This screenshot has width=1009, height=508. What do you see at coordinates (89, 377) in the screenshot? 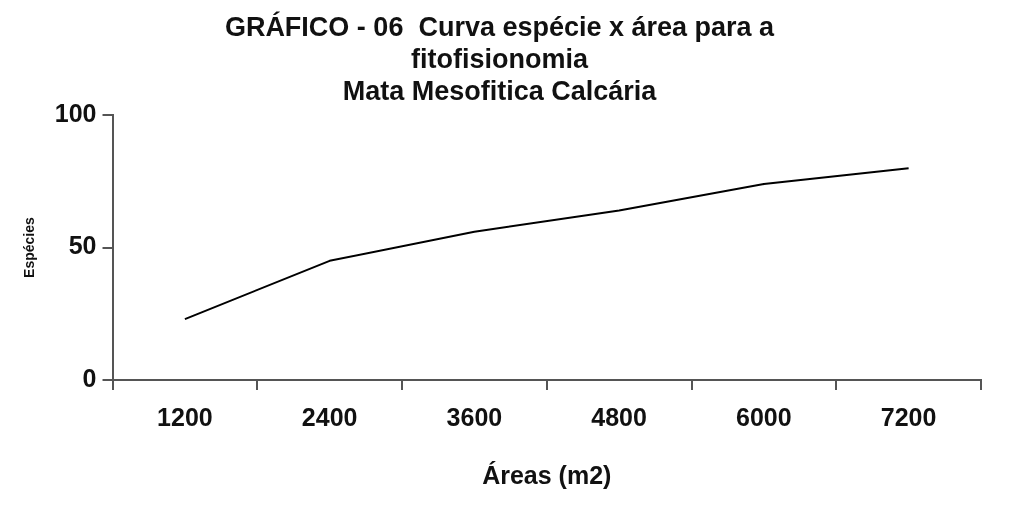
I see `y-tick-label: 0` at bounding box center [89, 377].